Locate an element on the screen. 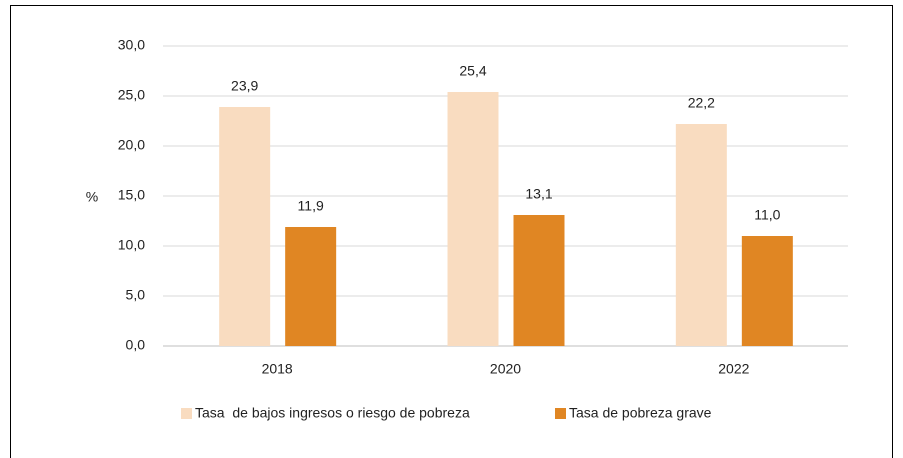  data-label: 11,0 is located at coordinates (767, 215).